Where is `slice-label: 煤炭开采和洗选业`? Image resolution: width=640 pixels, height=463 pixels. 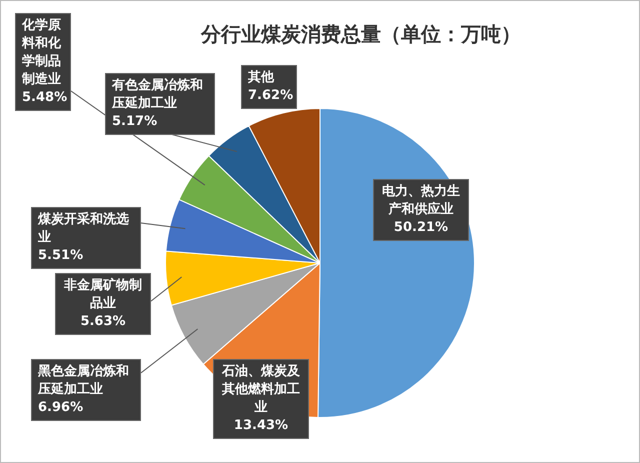 slice-label: 煤炭开采和洗选业 is located at coordinates (84, 229).